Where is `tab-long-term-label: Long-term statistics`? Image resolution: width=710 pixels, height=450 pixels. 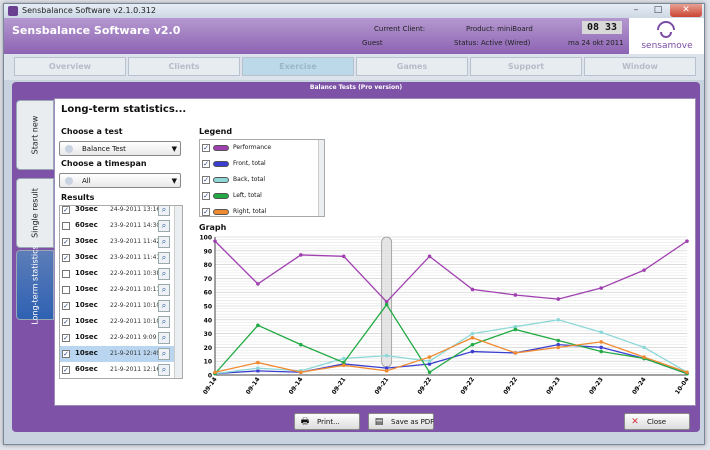 tab-long-term-label: Long-term statistics is located at coordinates (35, 285).